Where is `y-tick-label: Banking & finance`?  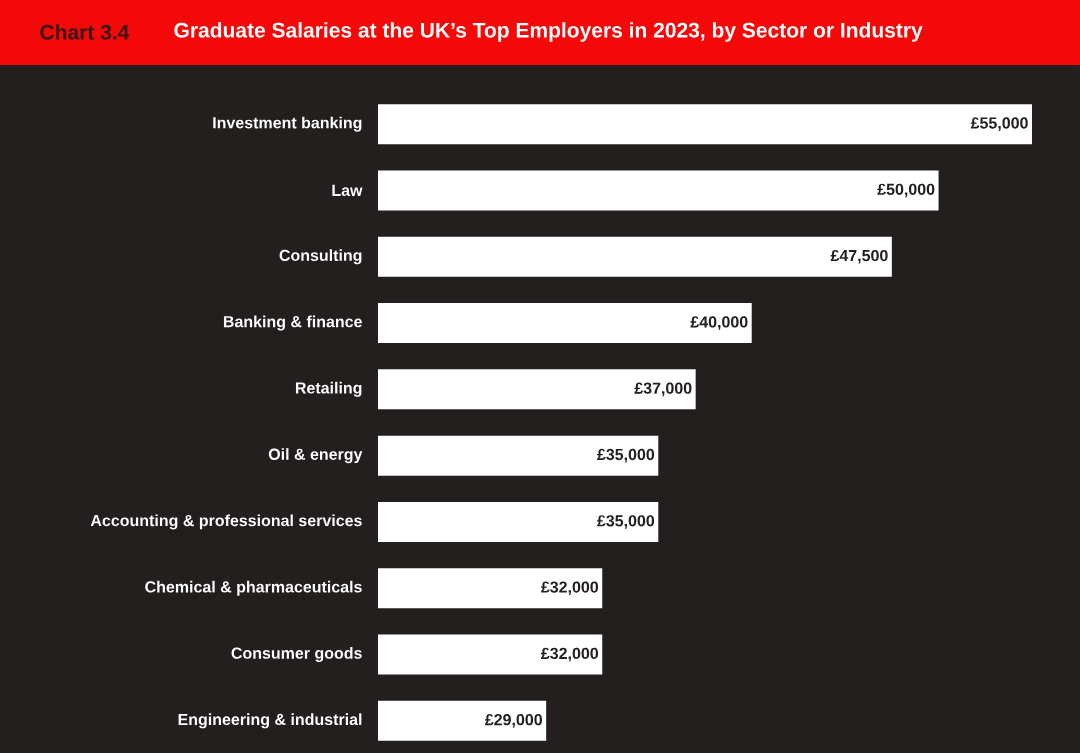
y-tick-label: Banking & finance is located at coordinates (292, 323).